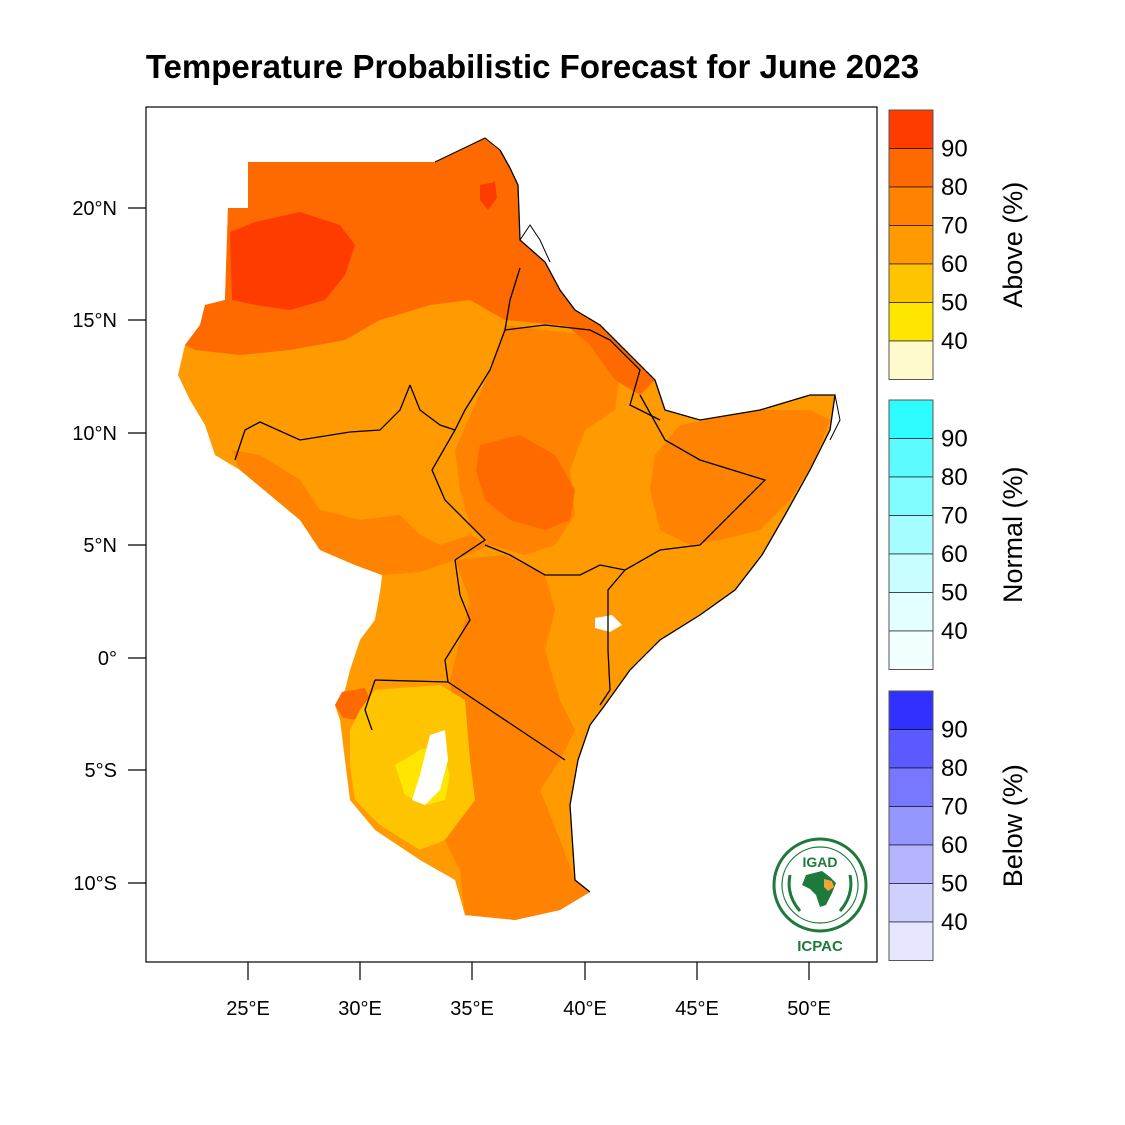 This screenshot has height=1125, width=1125. I want to click on logo-top-text: IGAD, so click(820, 862).